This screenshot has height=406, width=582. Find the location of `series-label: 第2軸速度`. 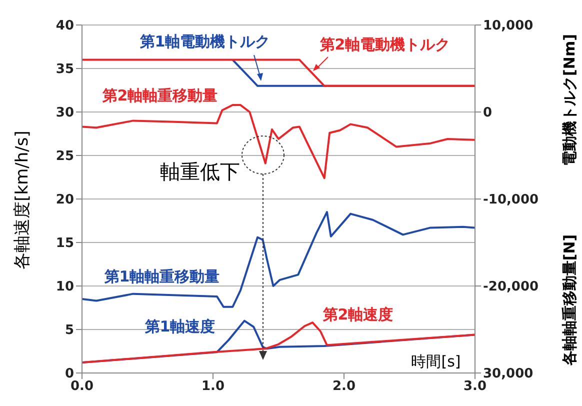

series-label: 第2軸速度 is located at coordinates (358, 315).